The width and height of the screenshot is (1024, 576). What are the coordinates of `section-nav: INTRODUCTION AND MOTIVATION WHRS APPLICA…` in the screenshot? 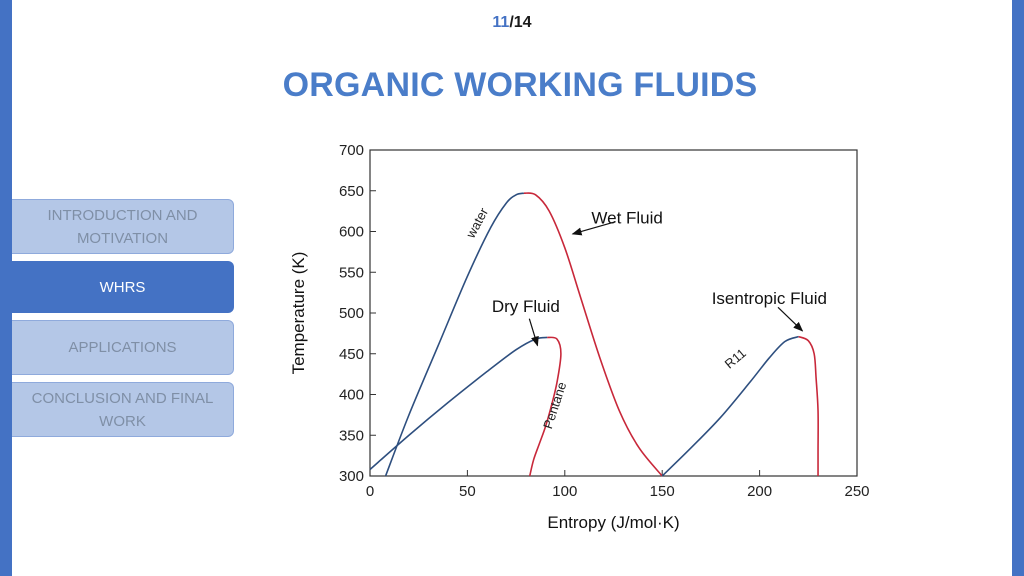 It's located at (123, 321).